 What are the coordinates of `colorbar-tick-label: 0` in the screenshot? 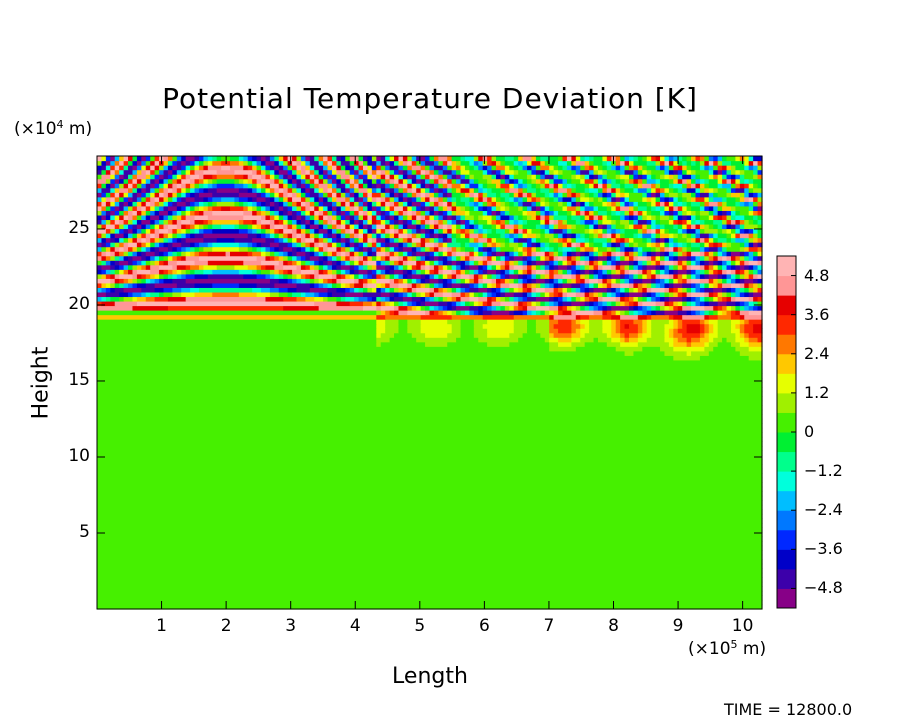 It's located at (809, 431).